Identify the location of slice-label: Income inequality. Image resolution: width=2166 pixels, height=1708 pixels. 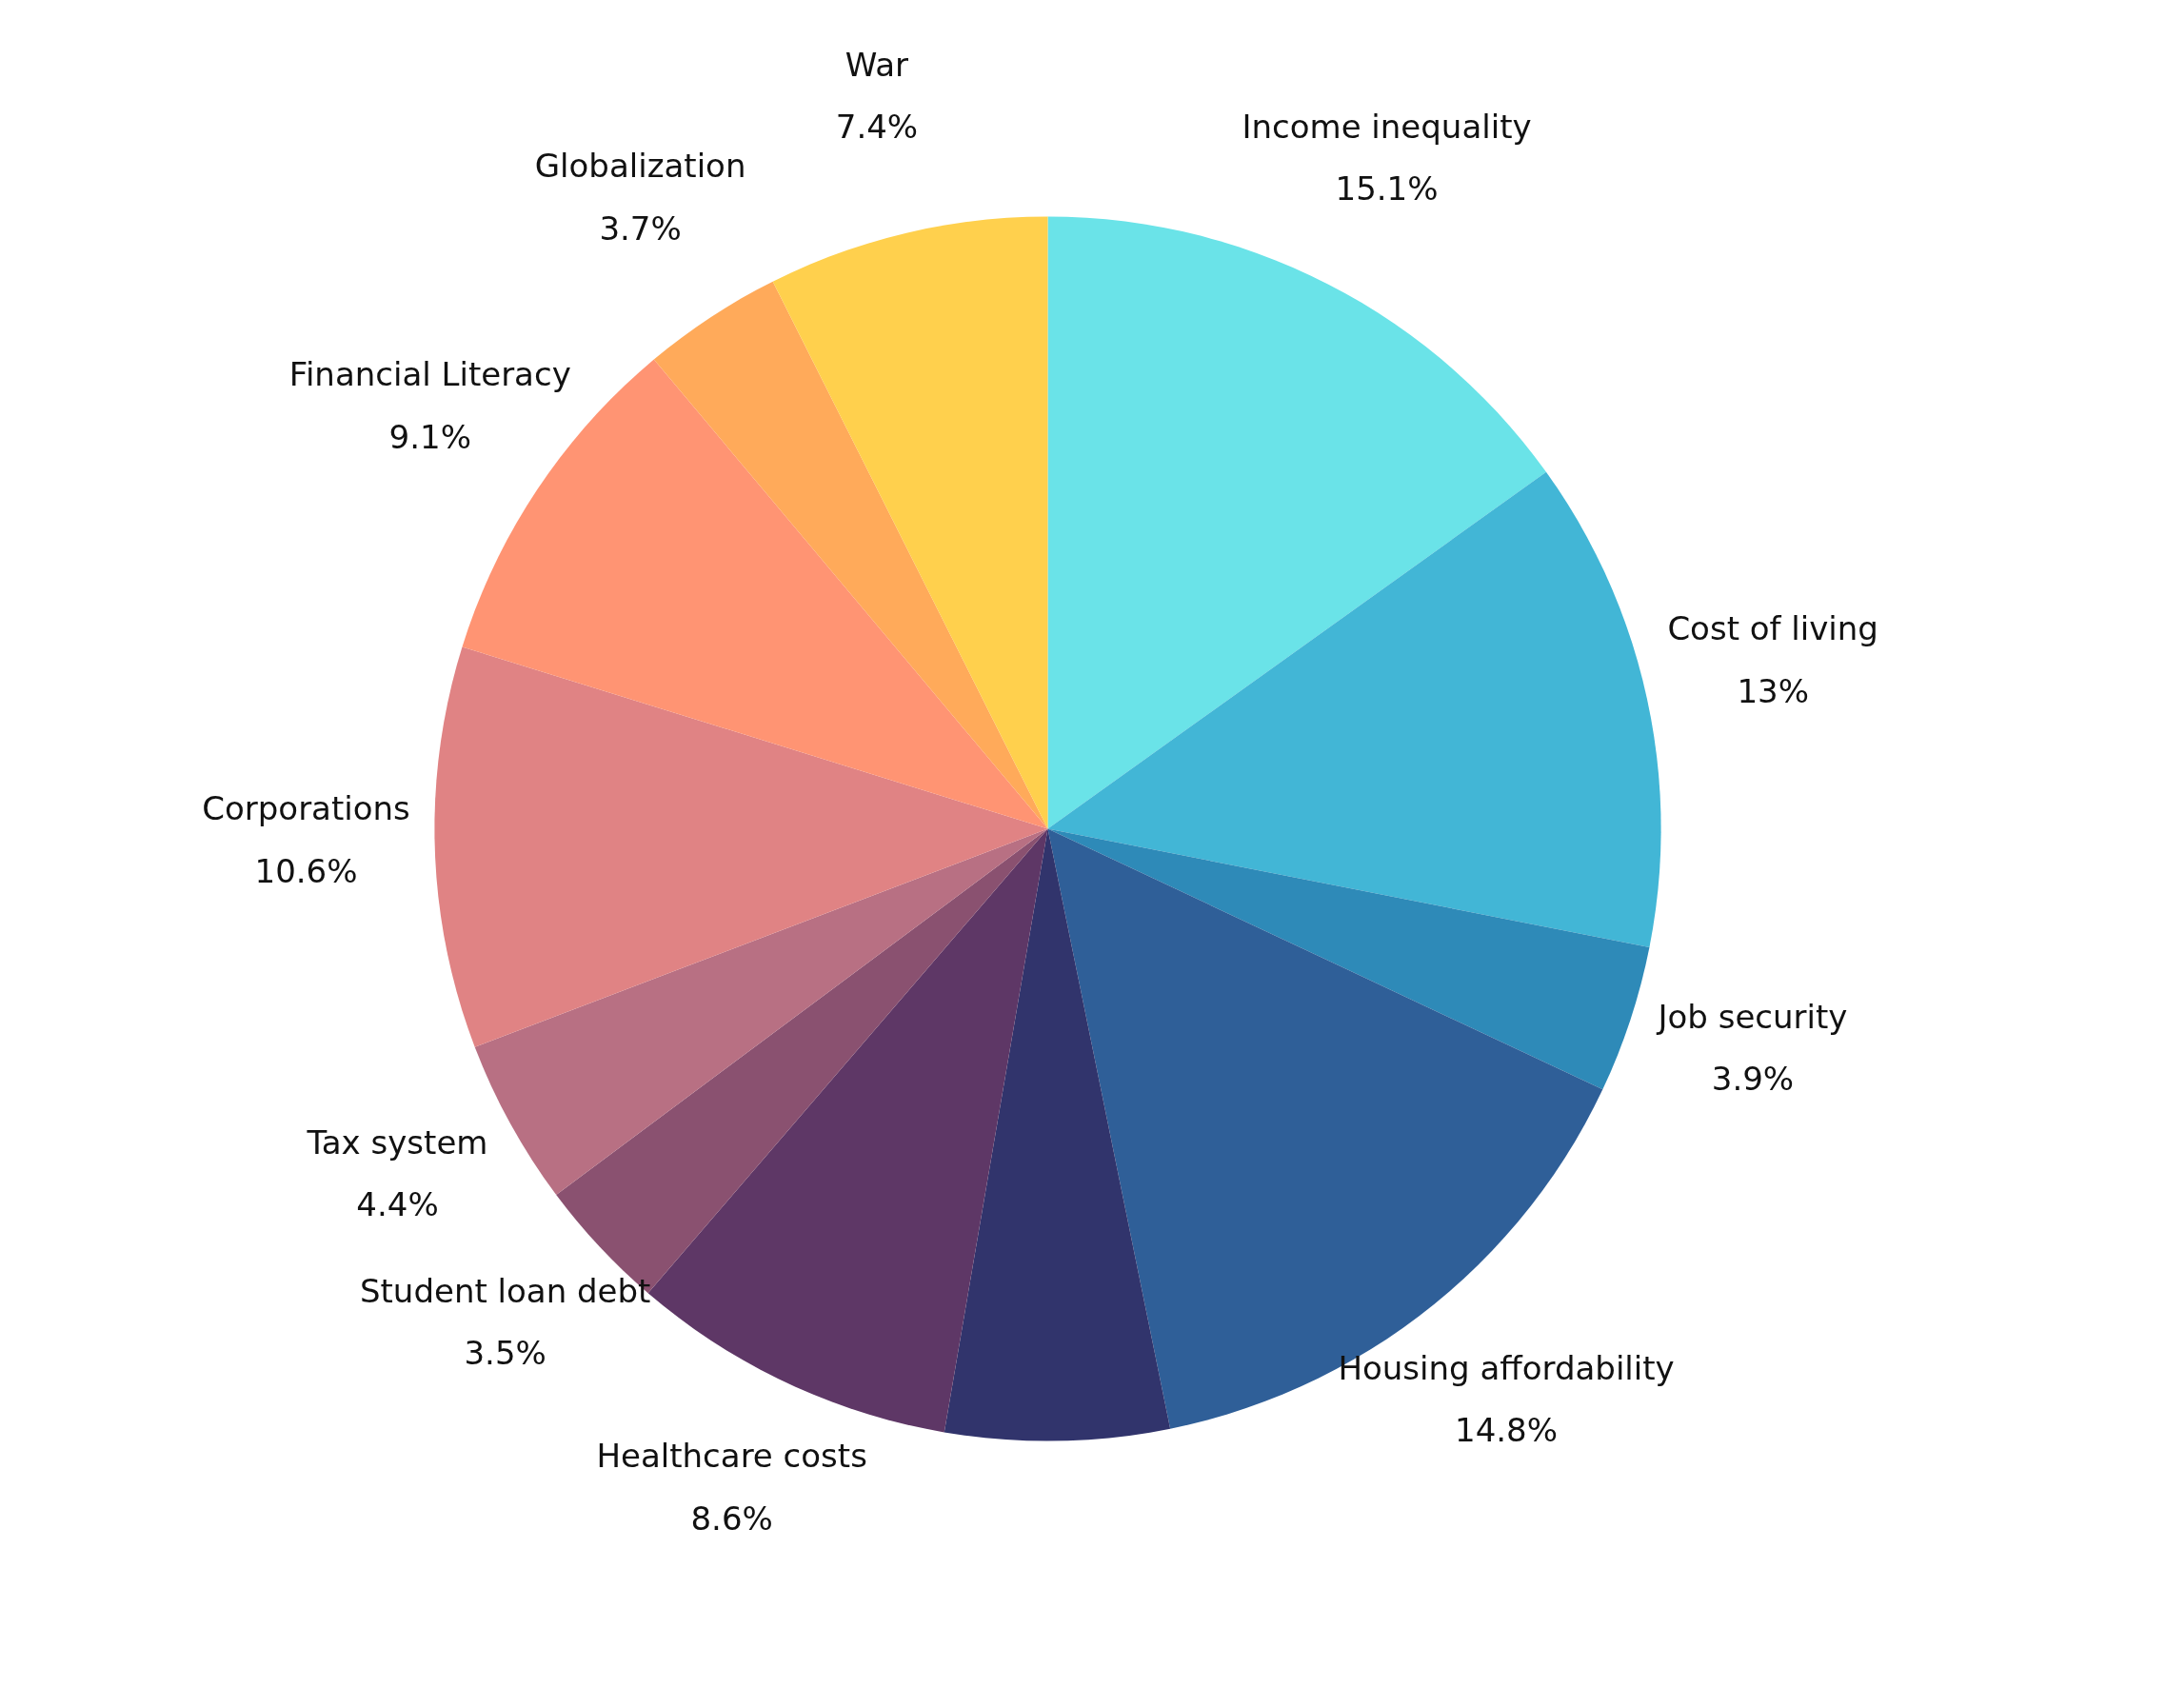
(1387, 126).